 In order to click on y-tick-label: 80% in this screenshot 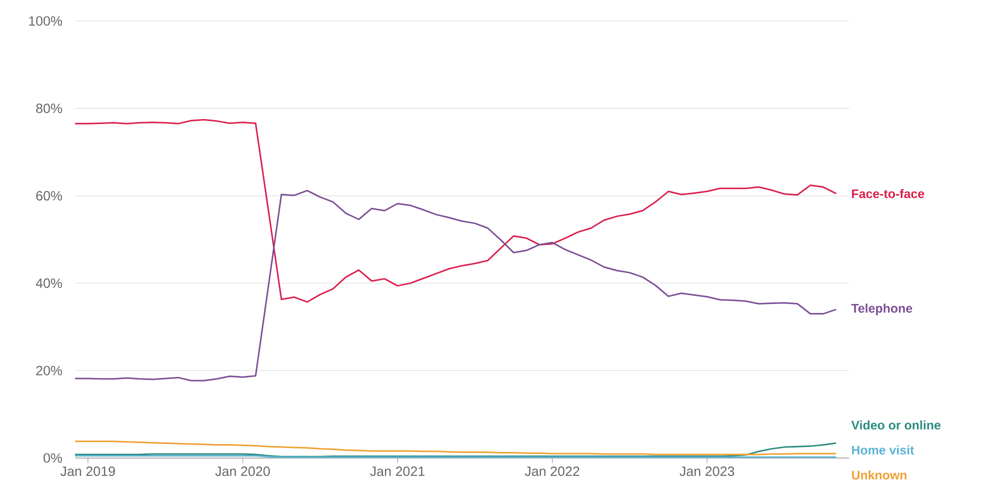, I will do `click(49, 109)`.